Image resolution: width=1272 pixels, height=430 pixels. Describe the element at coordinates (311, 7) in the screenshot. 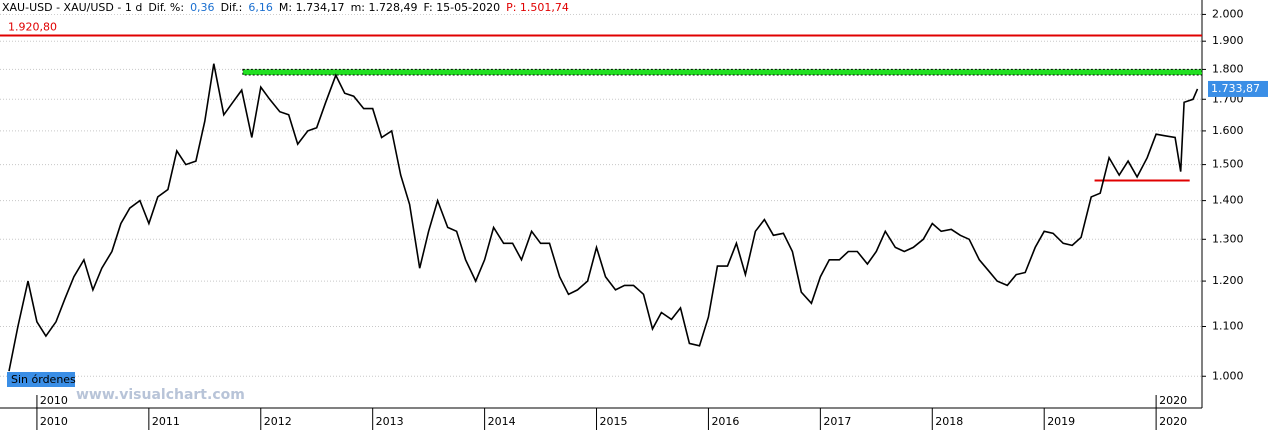

I see `header-field: M: 1.734,17` at that location.